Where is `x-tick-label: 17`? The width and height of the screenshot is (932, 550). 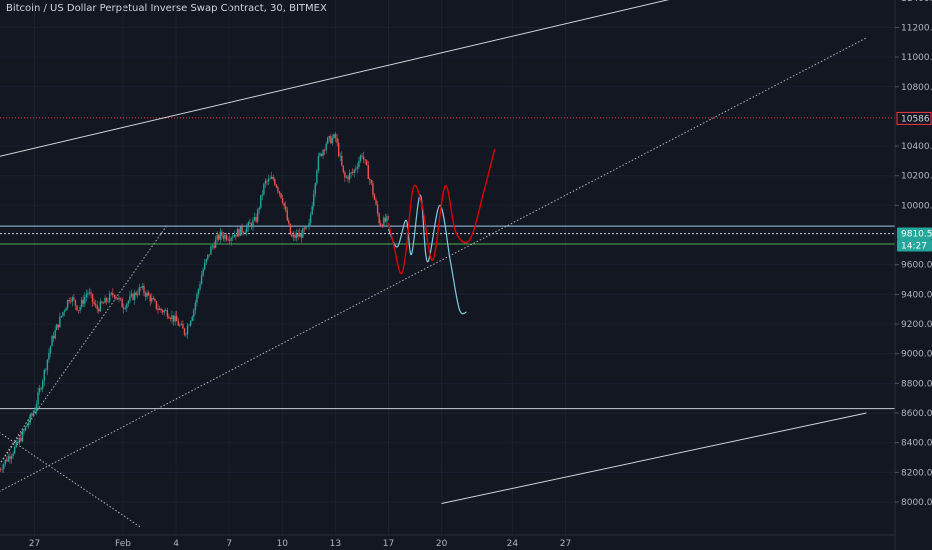 x-tick-label: 17 is located at coordinates (388, 544).